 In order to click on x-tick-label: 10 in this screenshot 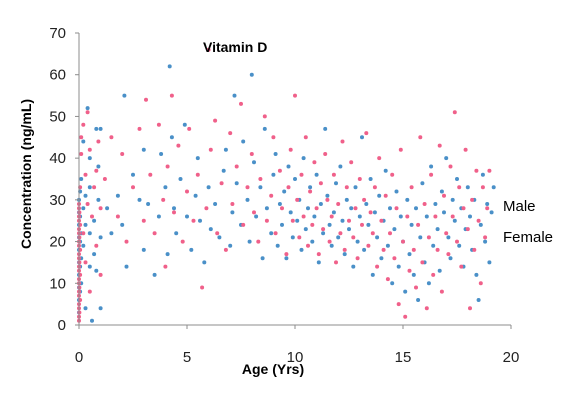, I will do `click(295, 357)`.